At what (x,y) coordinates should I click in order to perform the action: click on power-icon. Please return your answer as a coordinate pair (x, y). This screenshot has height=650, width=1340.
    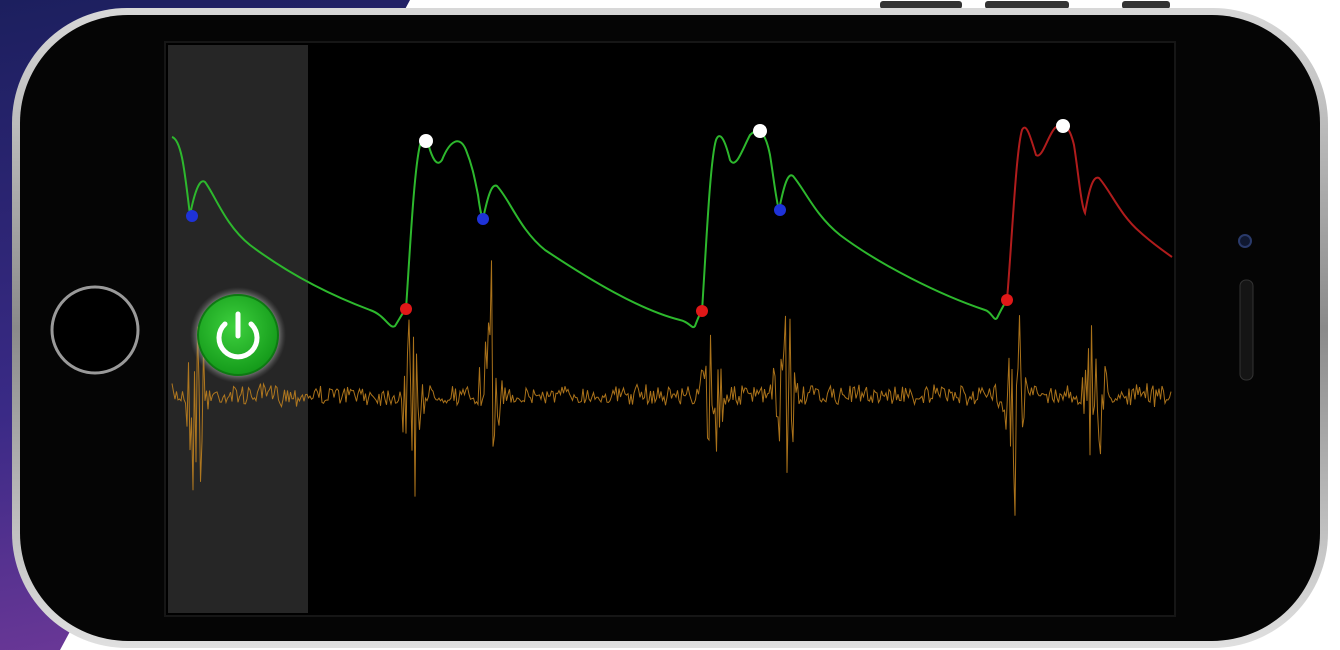
    Looking at the image, I should click on (238, 340).